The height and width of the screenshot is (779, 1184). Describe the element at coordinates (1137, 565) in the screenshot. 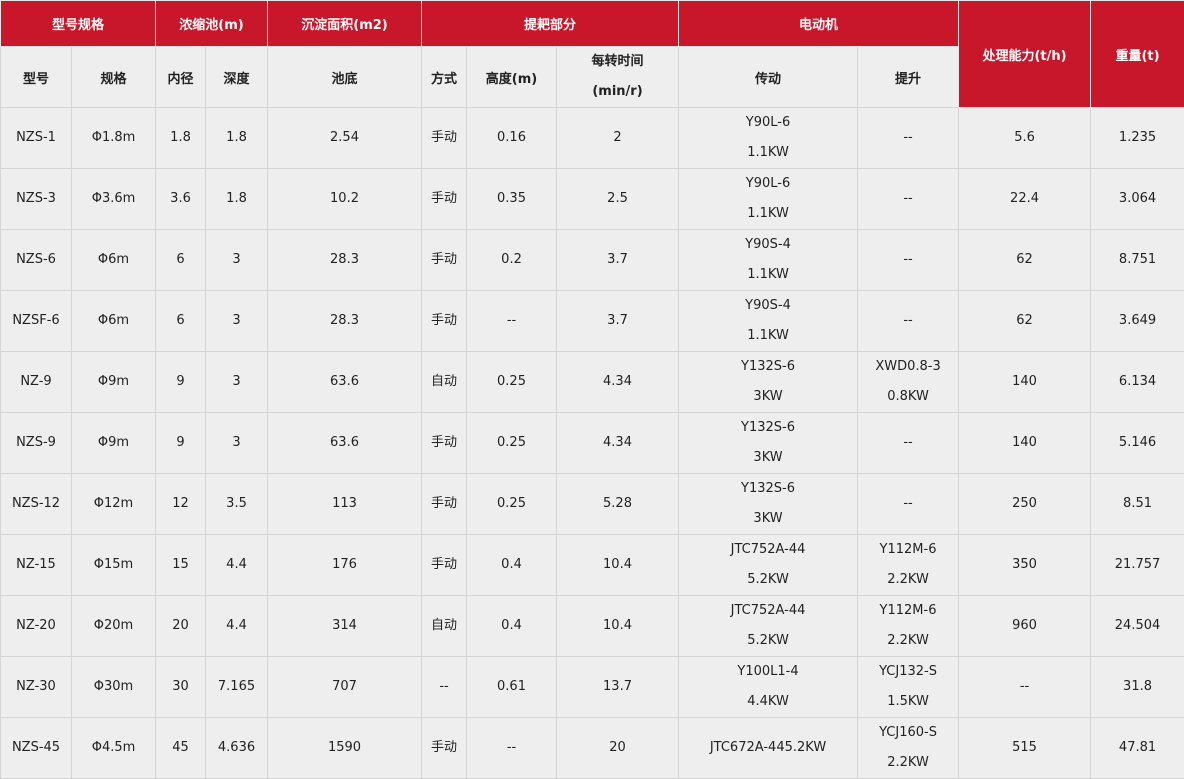

I see `cell-weight: 21.757` at that location.